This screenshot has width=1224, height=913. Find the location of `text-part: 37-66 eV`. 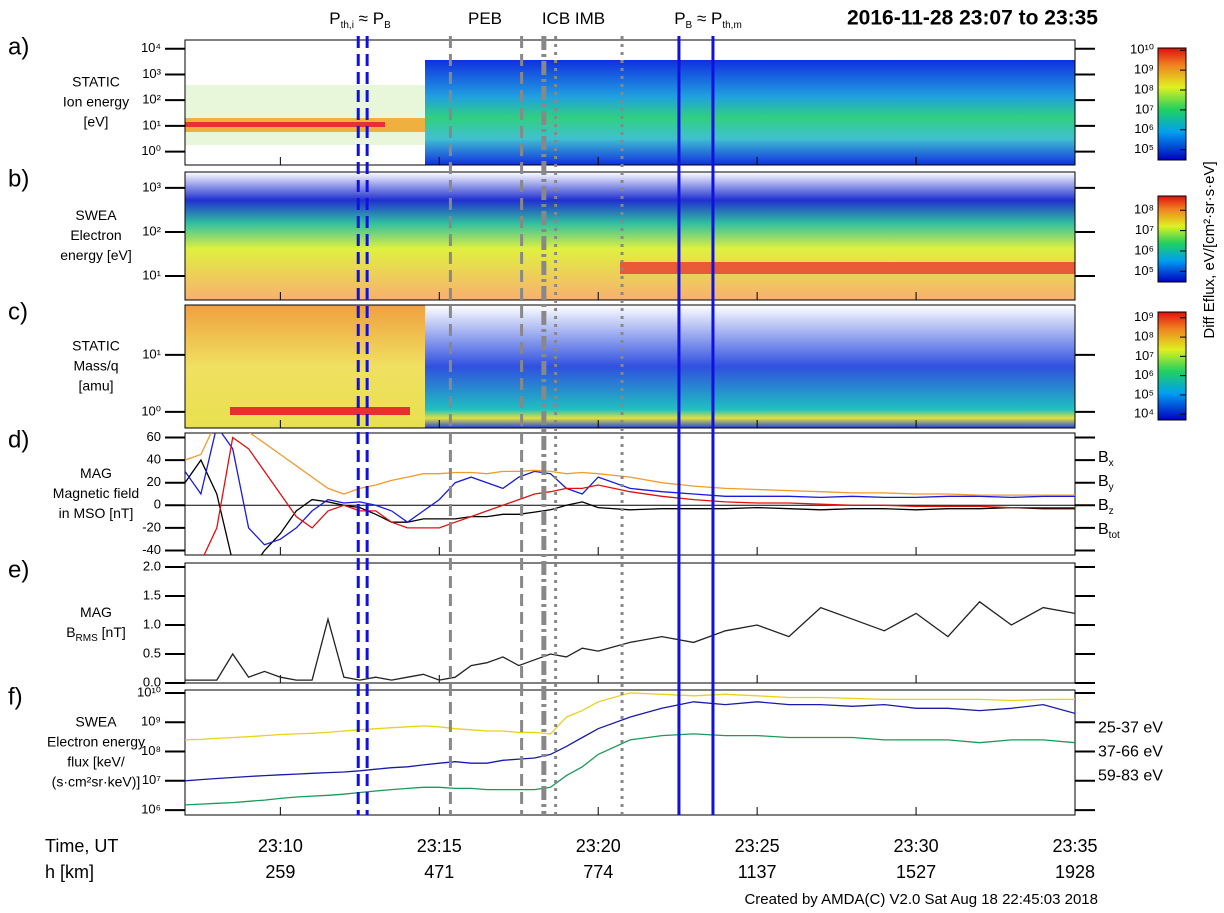

text-part: 37-66 eV is located at coordinates (1130, 752).